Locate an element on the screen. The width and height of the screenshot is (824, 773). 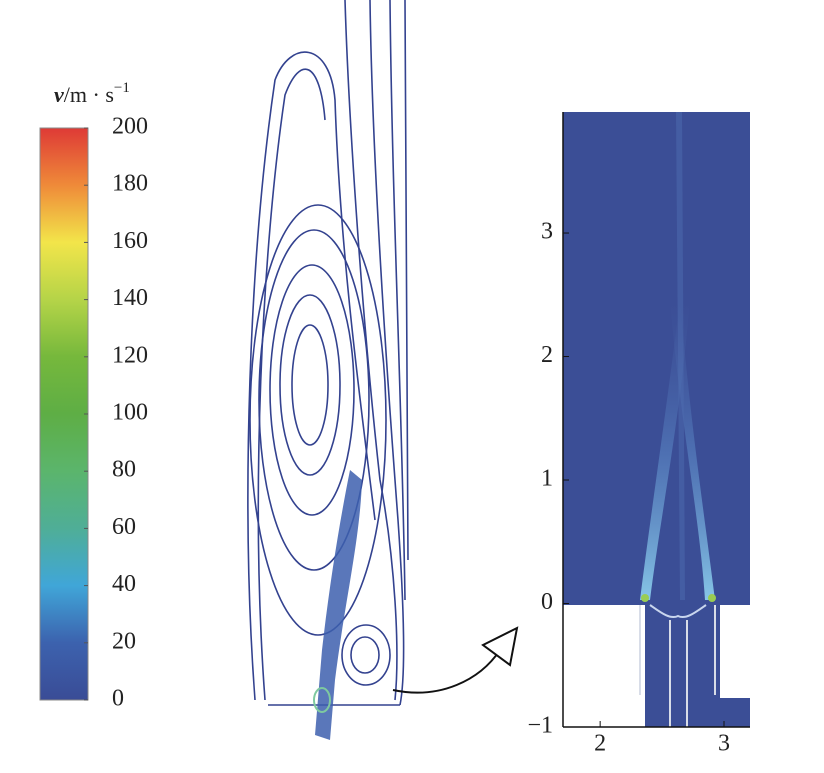
x-tick-label: 3 is located at coordinates (724, 744).